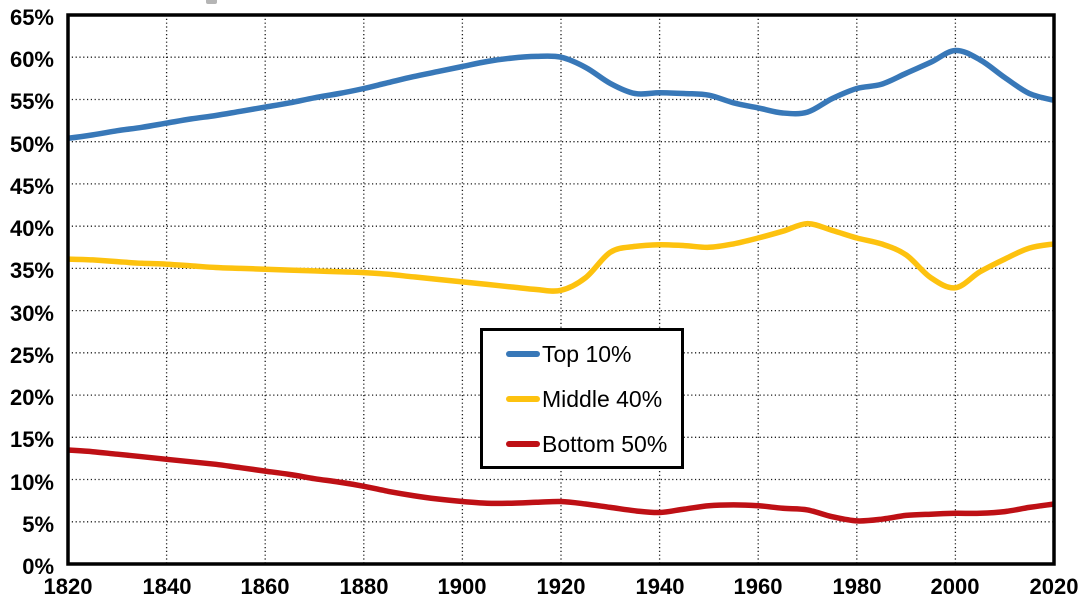  What do you see at coordinates (38, 524) in the screenshot?
I see `y-tick-label: 5%` at bounding box center [38, 524].